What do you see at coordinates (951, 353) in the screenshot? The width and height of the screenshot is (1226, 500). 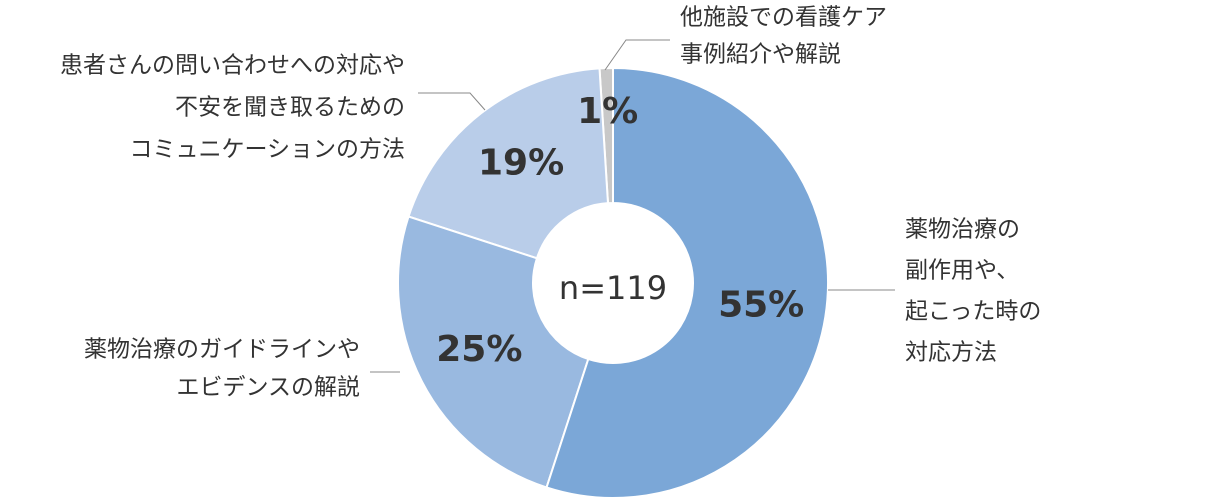 I see `category-label: 対応方法` at bounding box center [951, 353].